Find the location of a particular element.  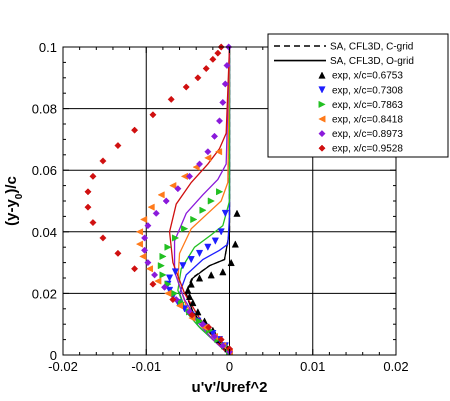

y-axis-label: (y-y0)/c is located at coordinates (14, 201).